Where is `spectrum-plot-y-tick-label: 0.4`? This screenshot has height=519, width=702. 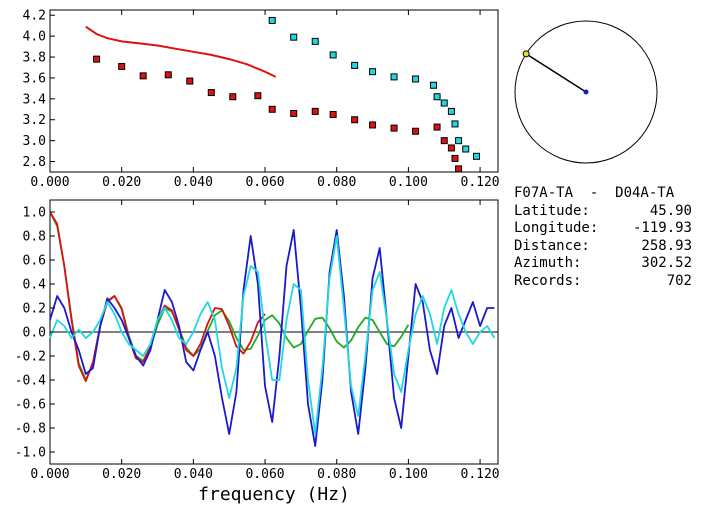 spectrum-plot-y-tick-label: 0.4 is located at coordinates (35, 285).